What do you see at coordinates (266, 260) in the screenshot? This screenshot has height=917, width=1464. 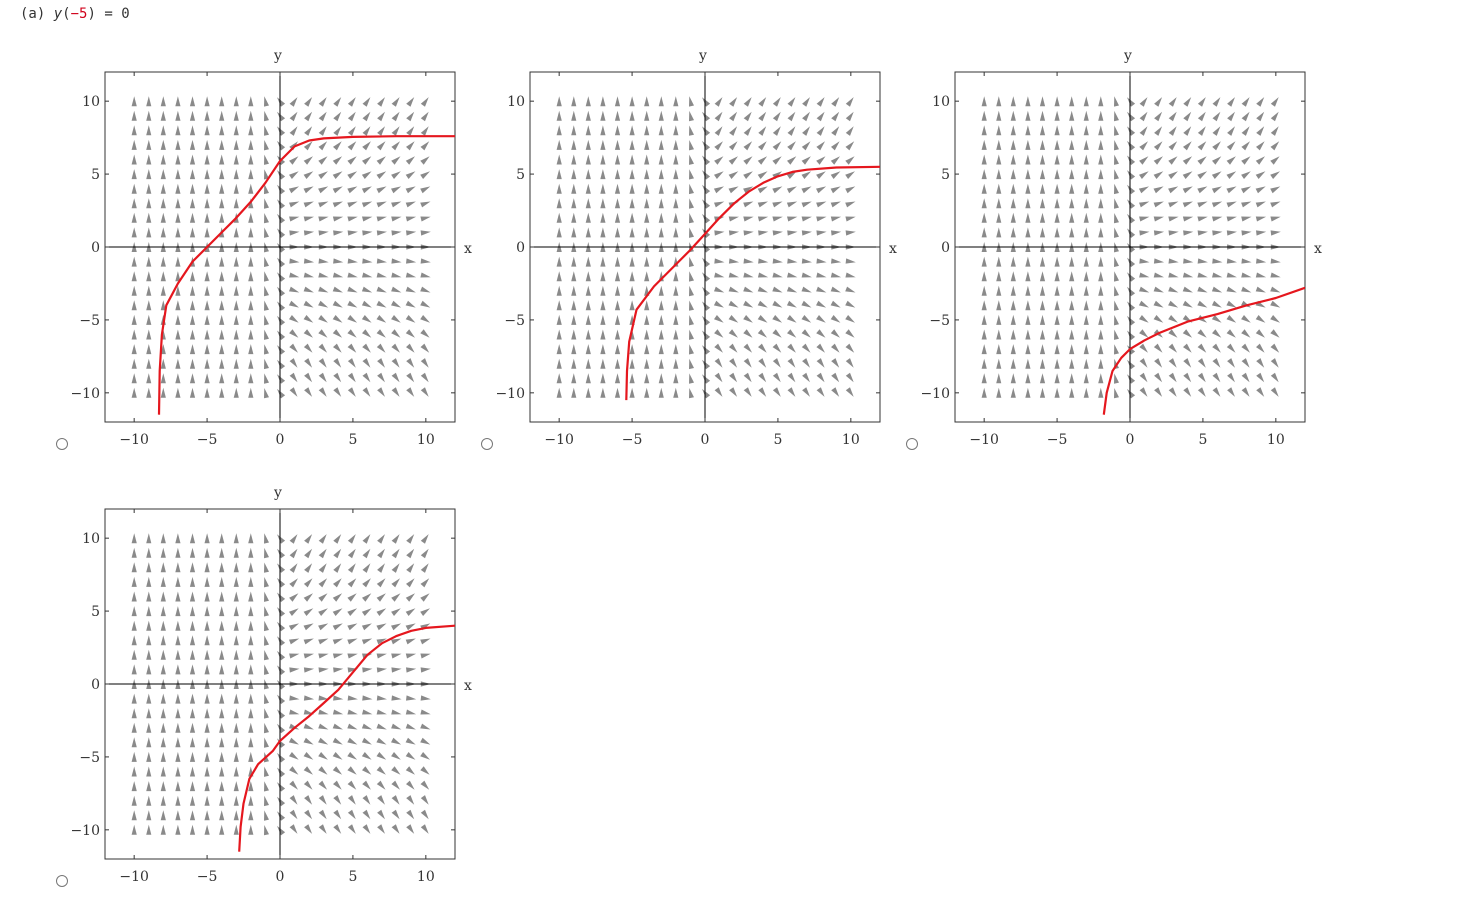 I see `option-1: −10 −5 0 5 10 10 5 0 −5 −10 y x` at bounding box center [266, 260].